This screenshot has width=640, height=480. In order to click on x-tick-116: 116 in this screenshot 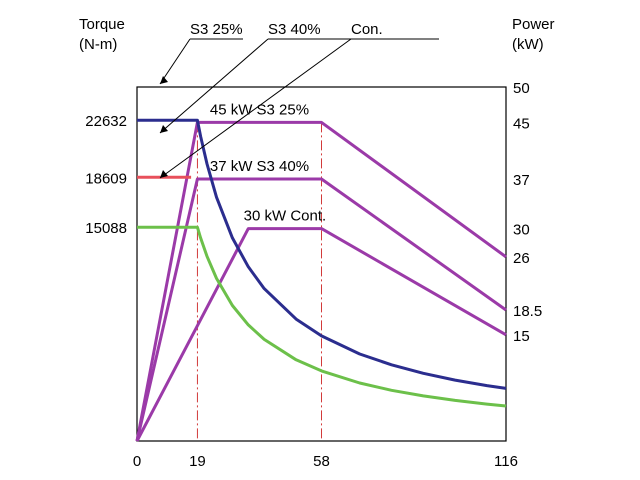, I will do `click(506, 461)`.